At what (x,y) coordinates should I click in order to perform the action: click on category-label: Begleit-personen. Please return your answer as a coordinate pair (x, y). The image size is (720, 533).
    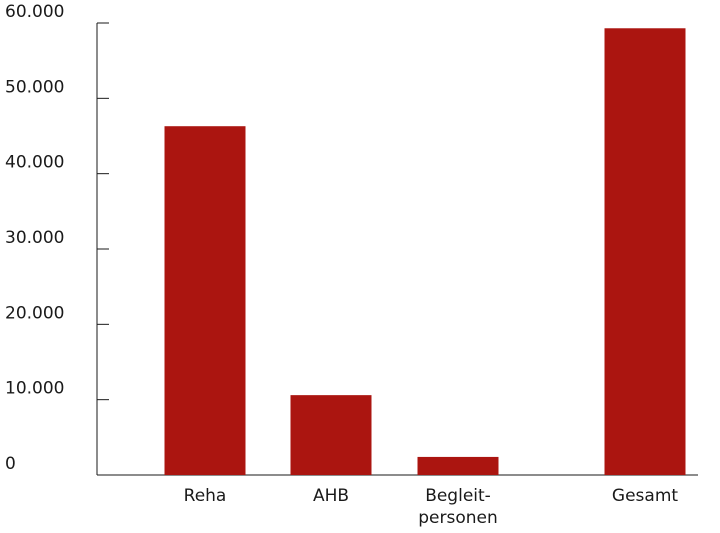
    Looking at the image, I should click on (458, 507).